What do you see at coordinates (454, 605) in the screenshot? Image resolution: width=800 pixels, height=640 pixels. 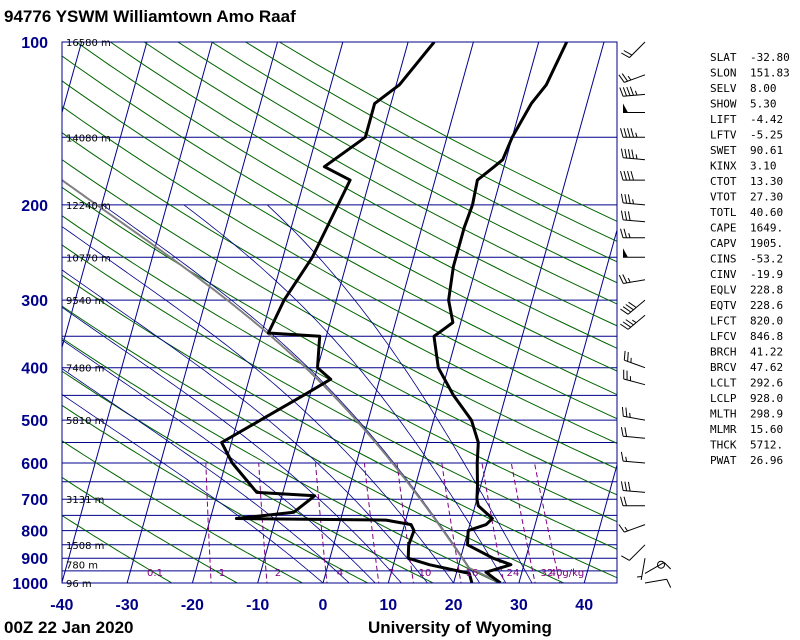 I see `temperature-tick-label: 20` at bounding box center [454, 605].